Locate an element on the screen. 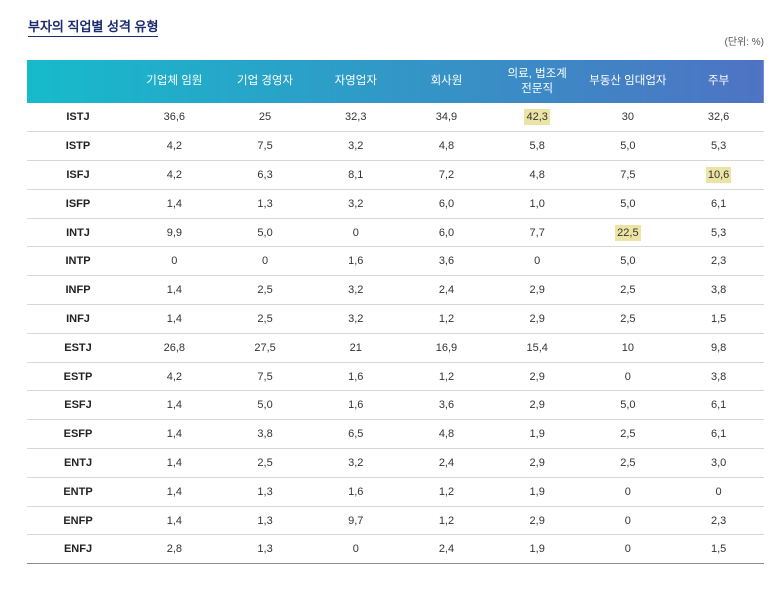 The image size is (773, 599). cell-entp-6: 0 is located at coordinates (628, 492).